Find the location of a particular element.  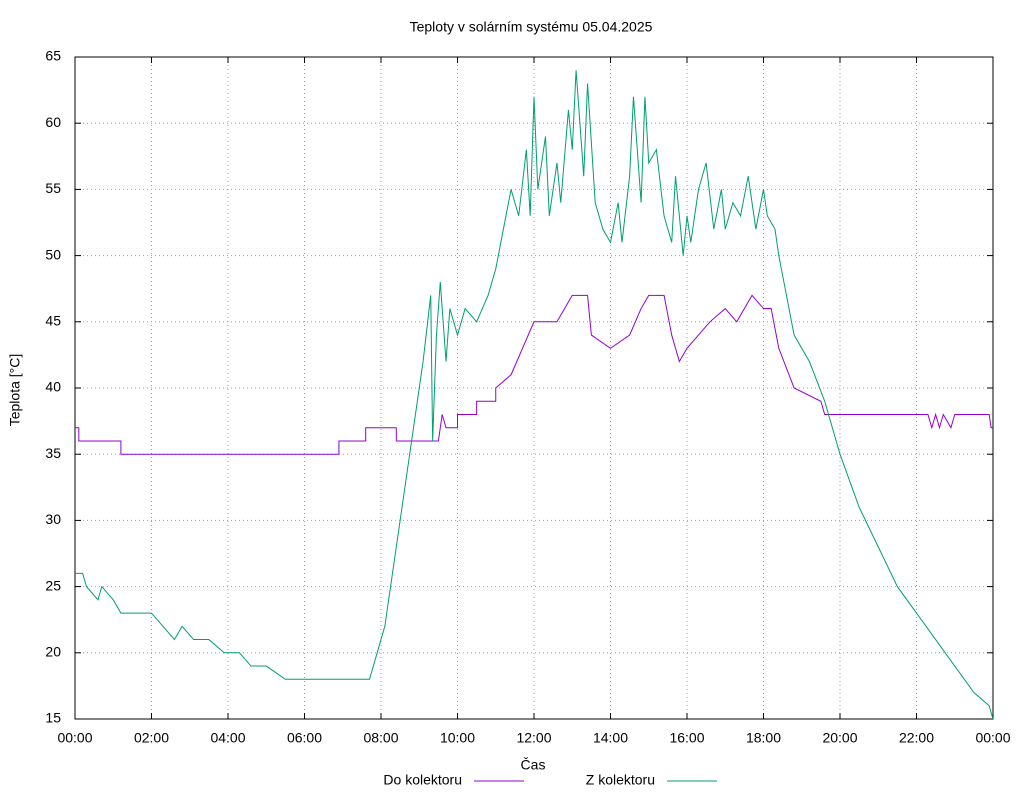

x-tick-label: 12:00 is located at coordinates (533, 738).